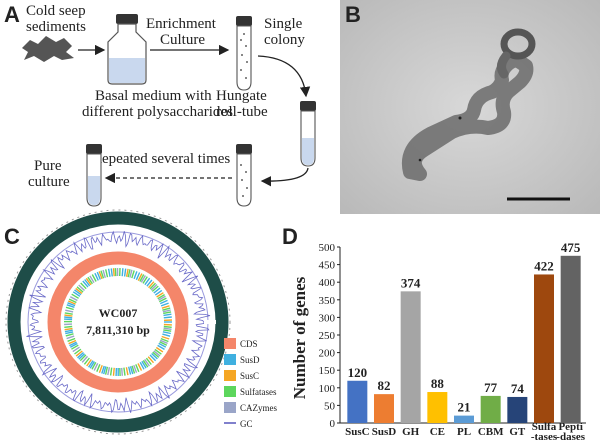 Image resolution: width=600 pixels, height=446 pixels. I want to click on gc-trace, so click(118, 322).